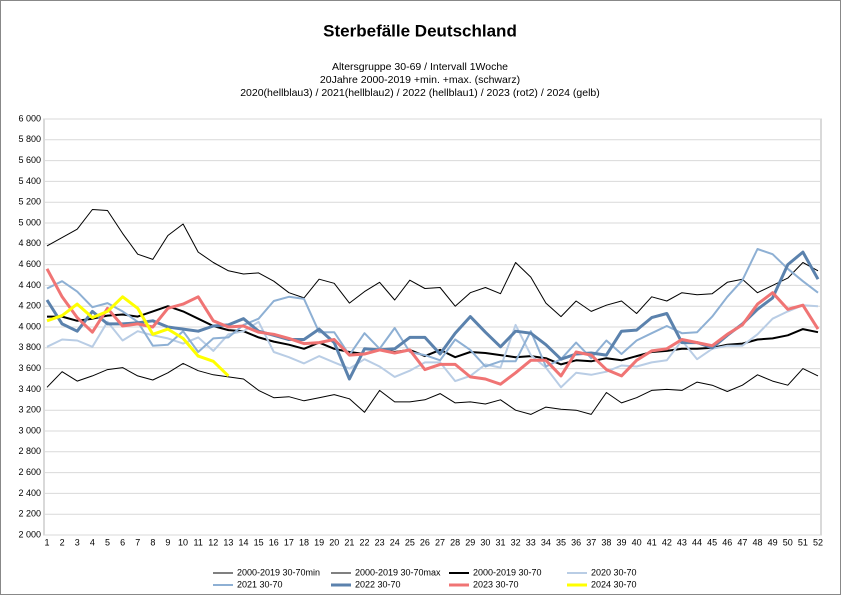 Image resolution: width=841 pixels, height=595 pixels. I want to click on y-tick-label: 5 200, so click(29, 202).